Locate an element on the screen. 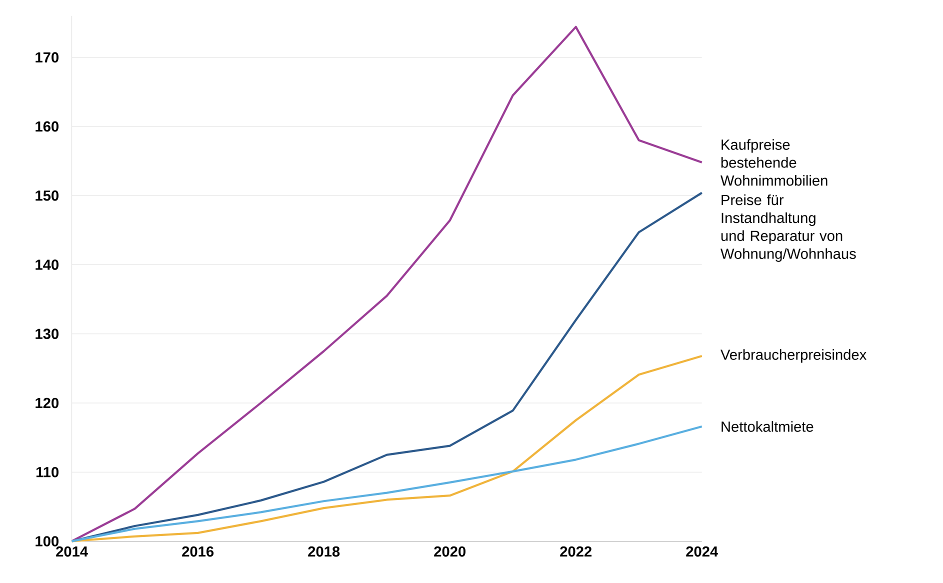 The height and width of the screenshot is (583, 943). series-label: Verbraucherpreisindex is located at coordinates (793, 356).